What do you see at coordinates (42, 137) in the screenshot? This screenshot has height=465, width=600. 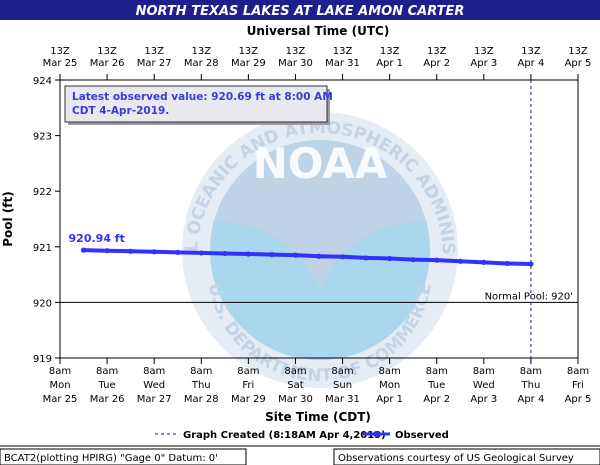 I see `y-tick-label: 923` at bounding box center [42, 137].